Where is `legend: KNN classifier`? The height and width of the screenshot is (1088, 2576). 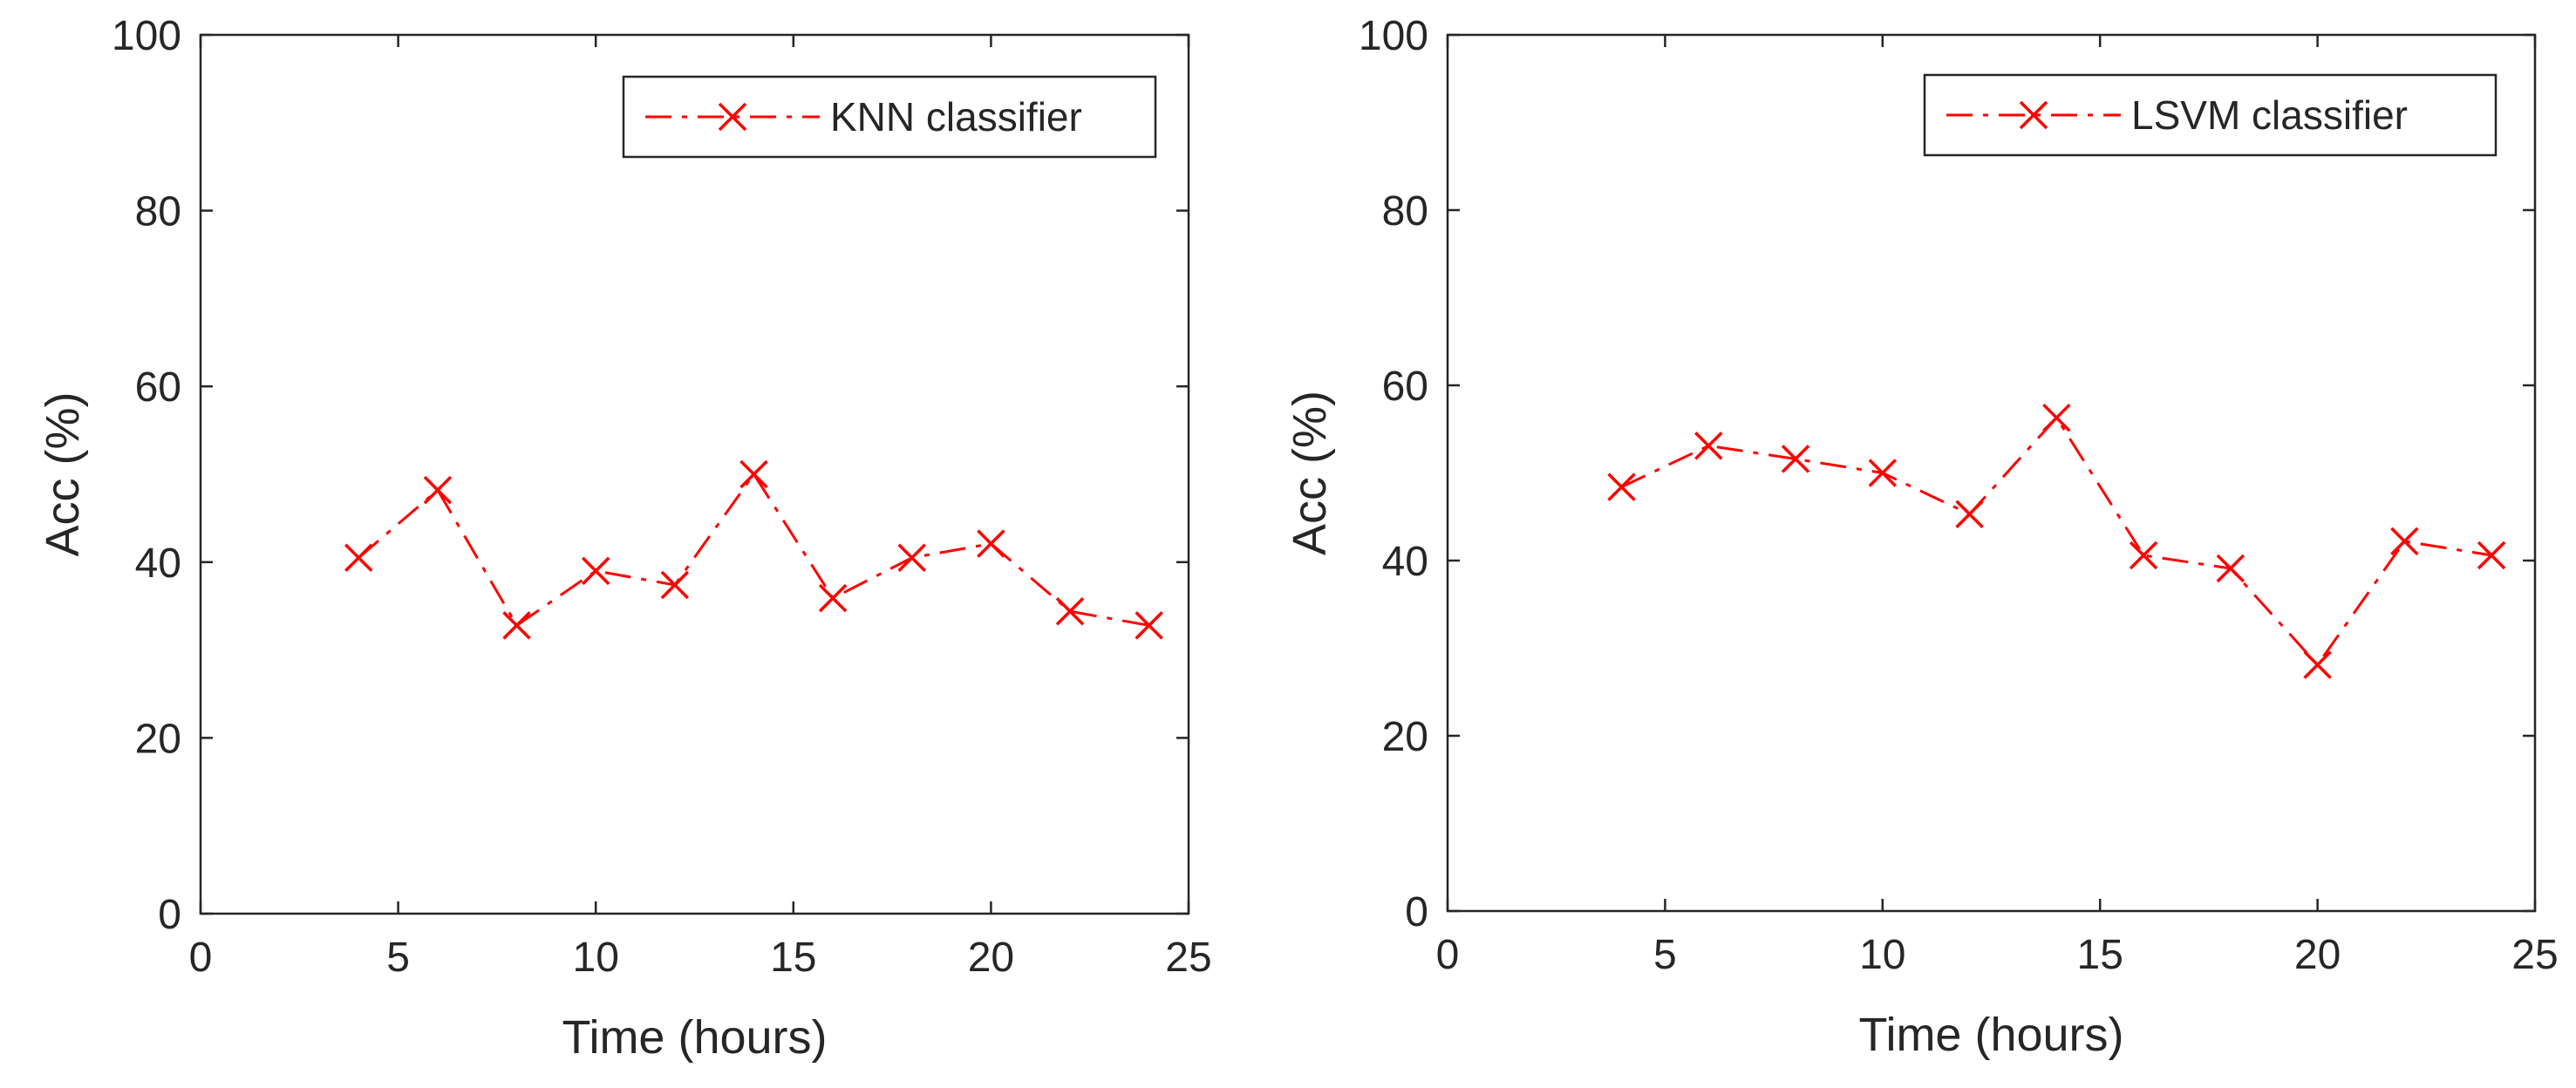
legend: KNN classifier is located at coordinates (890, 117).